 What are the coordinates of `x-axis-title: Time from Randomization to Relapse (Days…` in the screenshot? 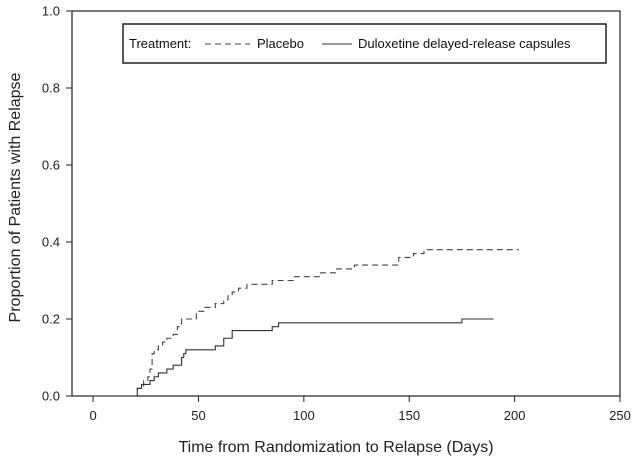 It's located at (335, 447).